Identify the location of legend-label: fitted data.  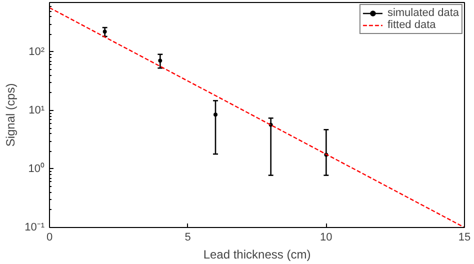
(411, 25).